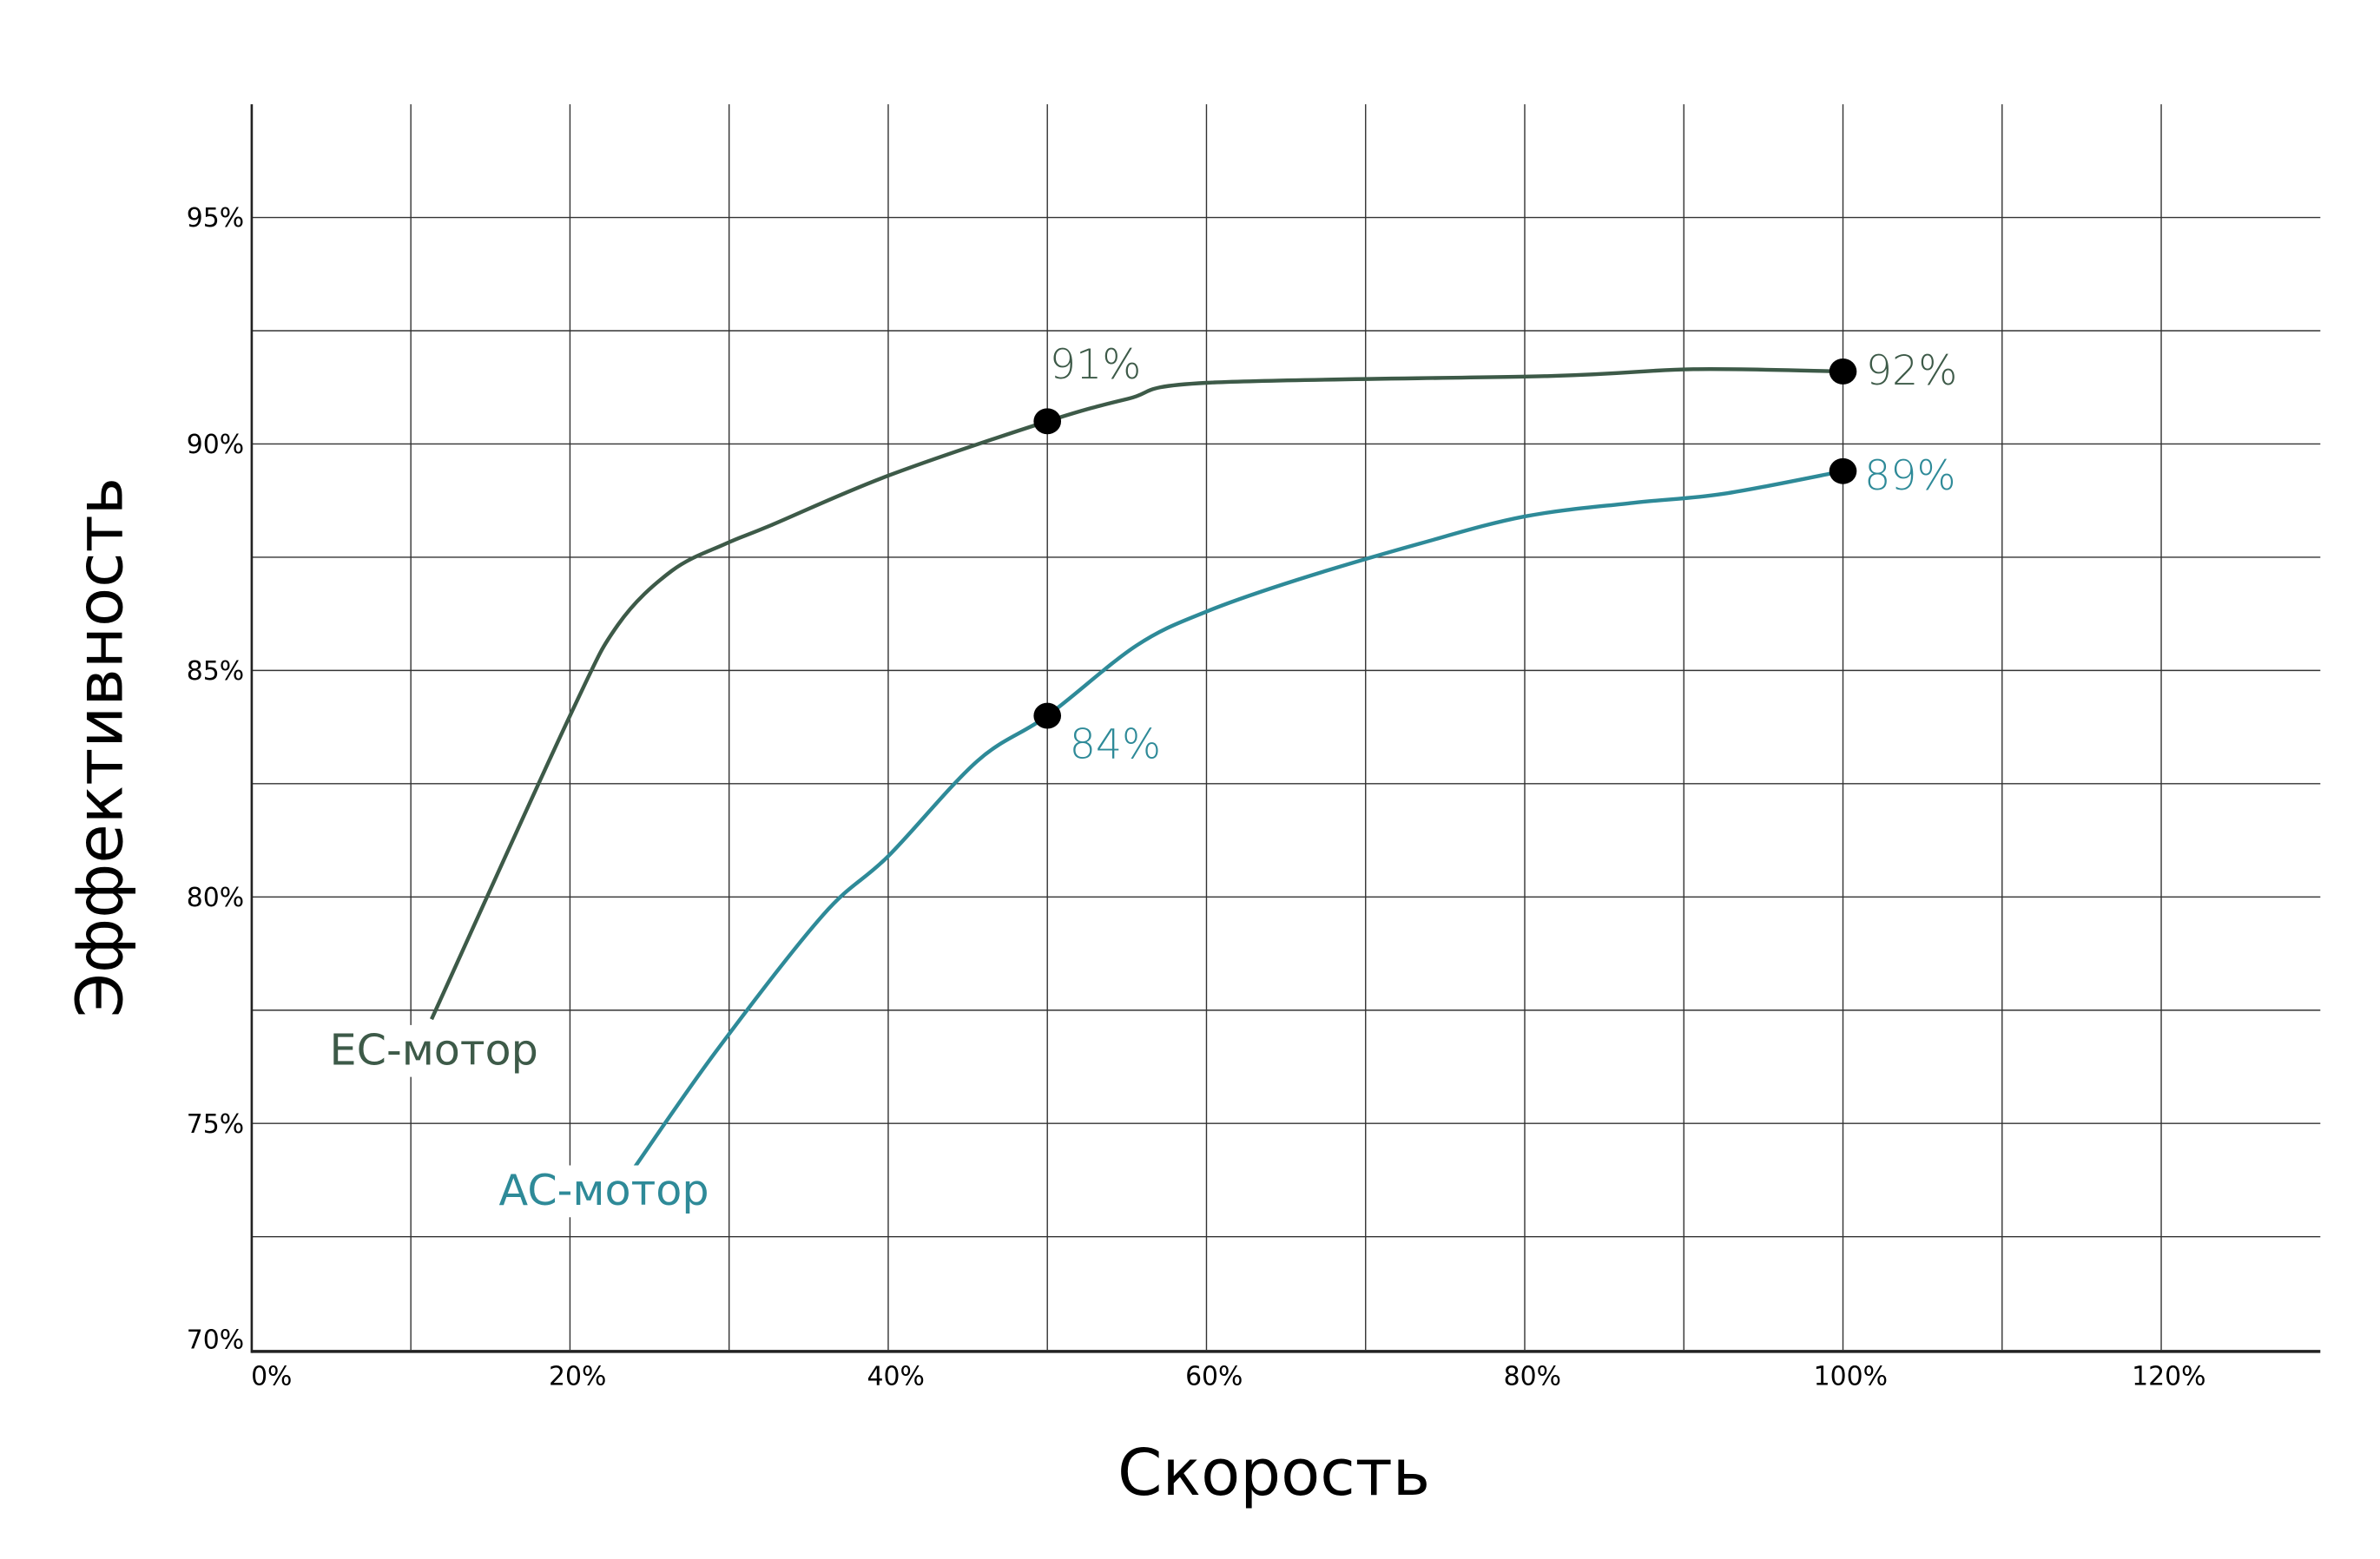  Describe the element at coordinates (577, 1377) in the screenshot. I see `x-tick-label: 20%` at that location.